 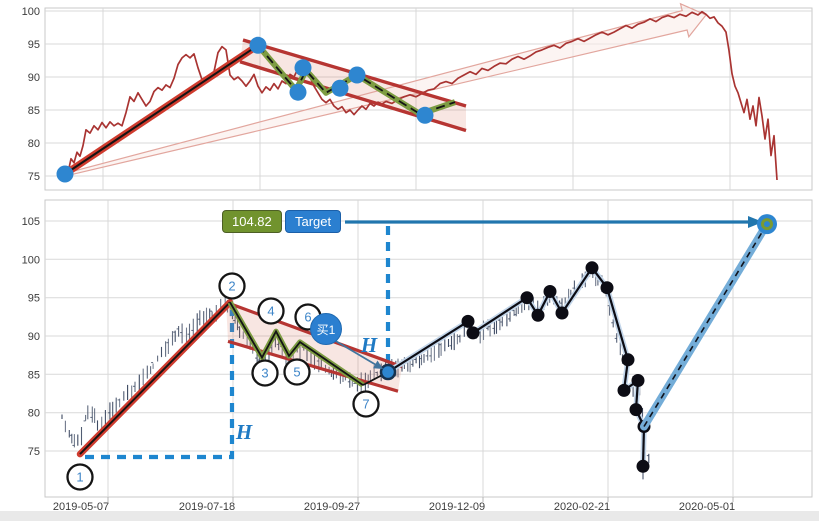 I want to click on footer-band, so click(x=409, y=516).